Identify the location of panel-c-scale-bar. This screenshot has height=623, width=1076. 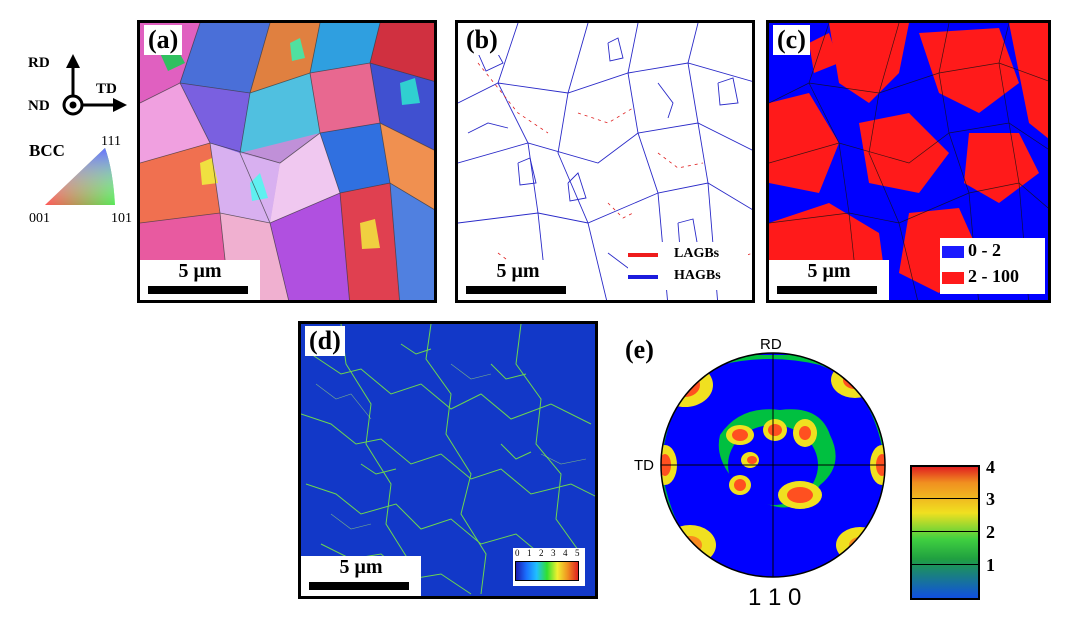
(827, 290).